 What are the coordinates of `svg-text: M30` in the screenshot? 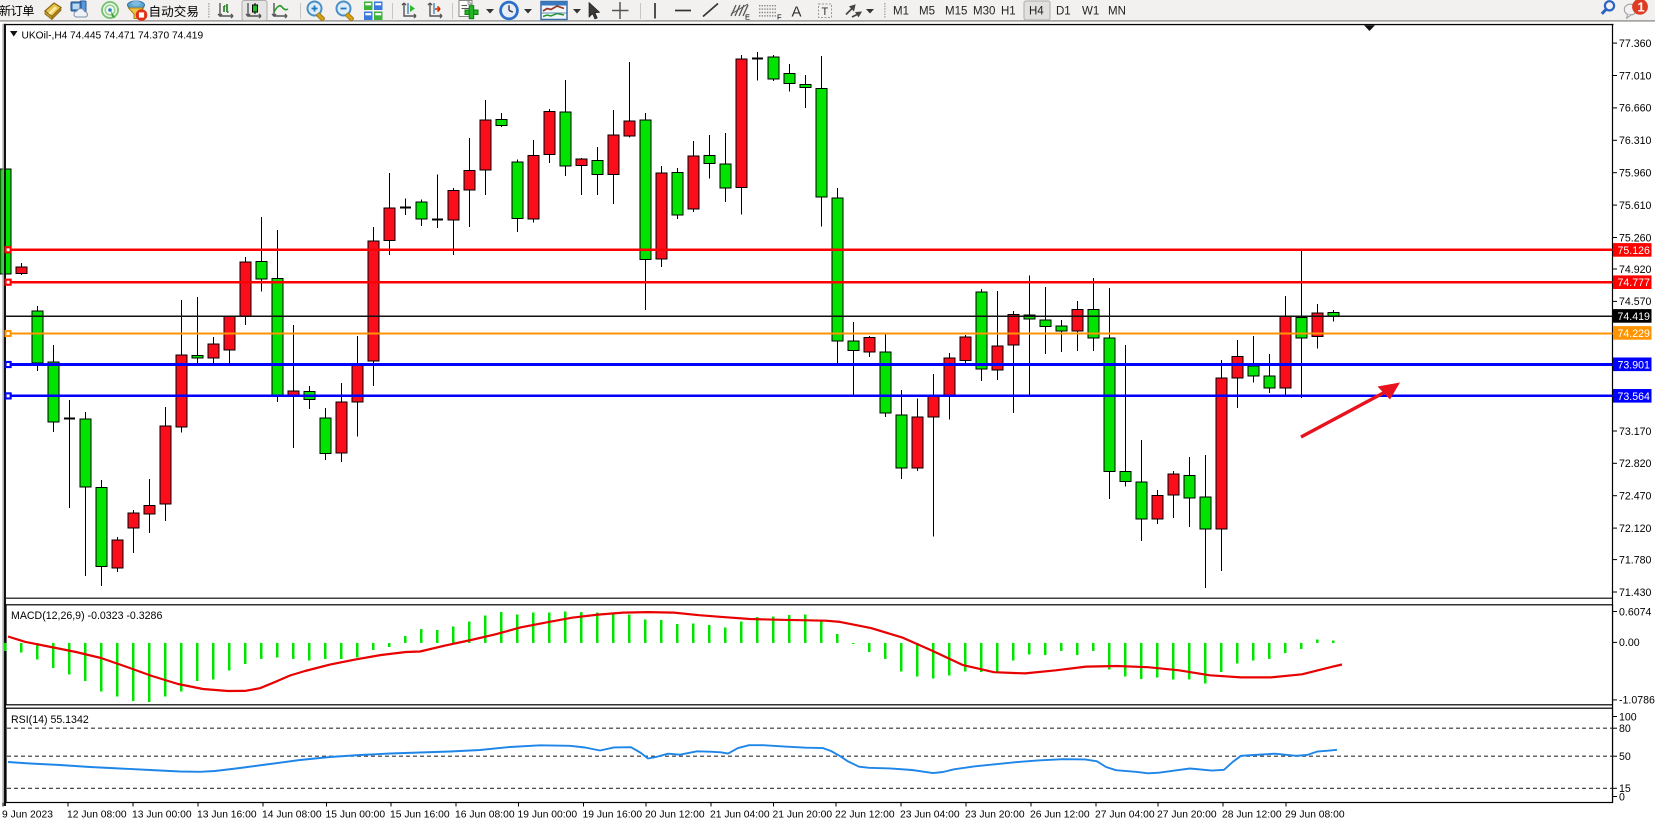 It's located at (984, 12).